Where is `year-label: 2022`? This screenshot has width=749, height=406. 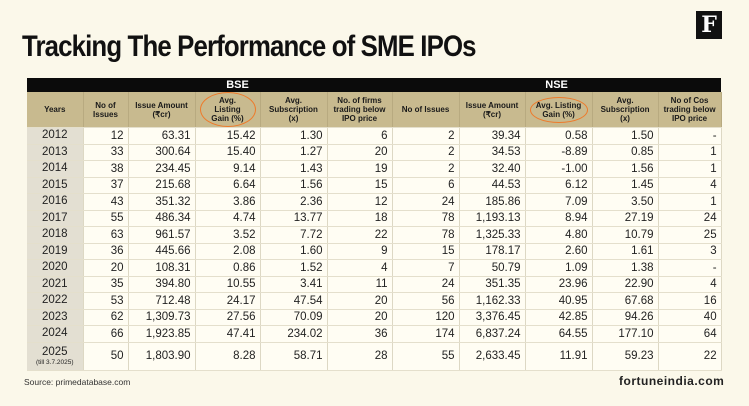
year-label: 2022 is located at coordinates (54, 300).